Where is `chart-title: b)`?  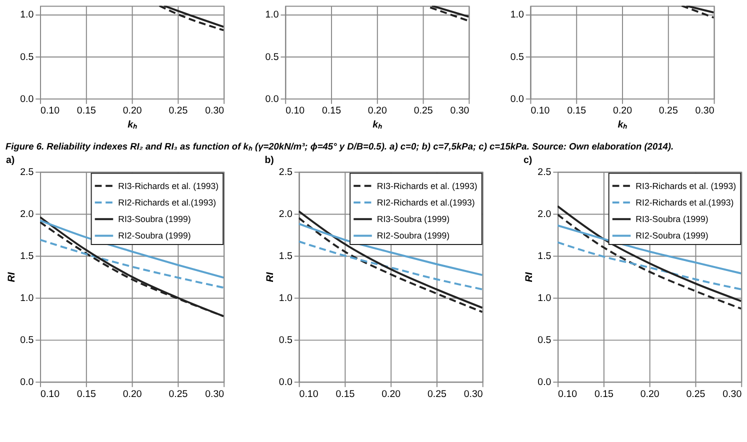
chart-title: b) is located at coordinates (269, 160).